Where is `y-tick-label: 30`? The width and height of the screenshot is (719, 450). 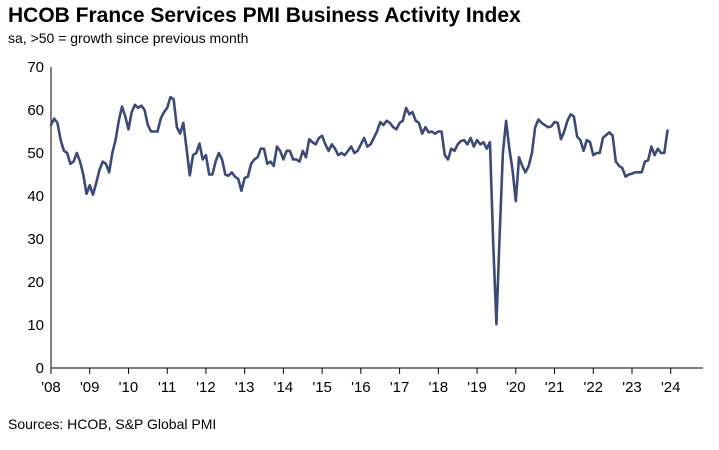
y-tick-label: 30 is located at coordinates (35, 239).